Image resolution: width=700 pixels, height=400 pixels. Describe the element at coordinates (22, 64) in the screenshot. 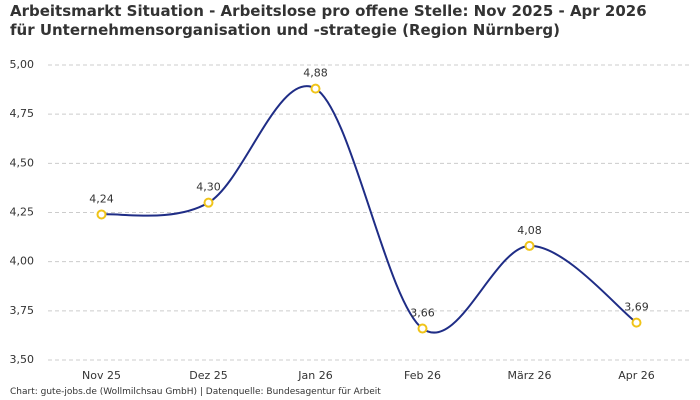

I see `y-tick-label: 5,00` at that location.